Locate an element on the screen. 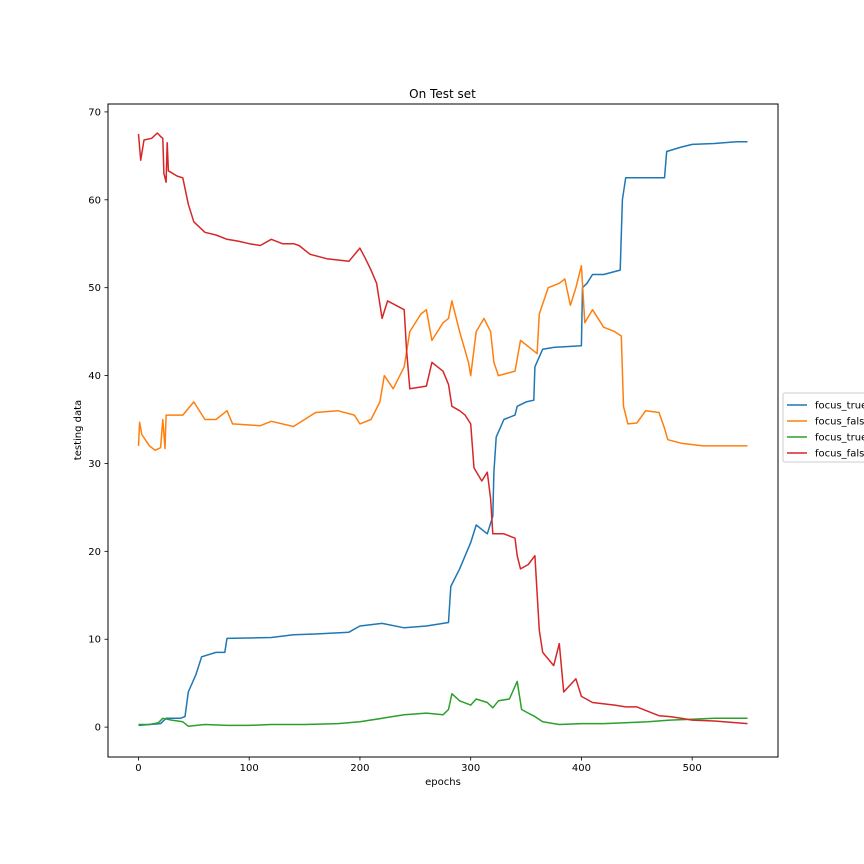 The width and height of the screenshot is (864, 864). x-axis: 0 100 200 300 400 500 is located at coordinates (418, 765).